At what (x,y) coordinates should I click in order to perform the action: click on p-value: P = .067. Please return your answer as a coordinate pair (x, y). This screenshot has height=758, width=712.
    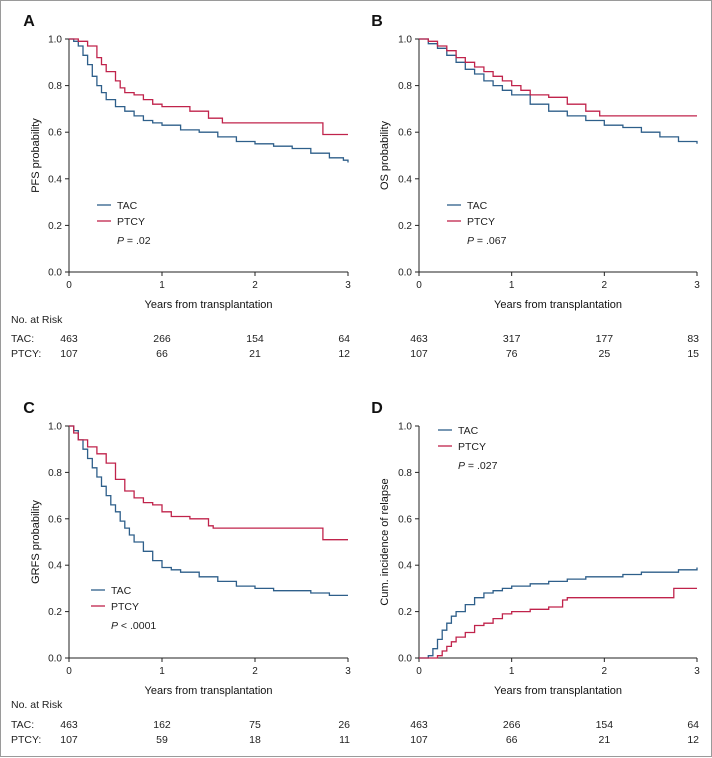
    Looking at the image, I should click on (487, 241).